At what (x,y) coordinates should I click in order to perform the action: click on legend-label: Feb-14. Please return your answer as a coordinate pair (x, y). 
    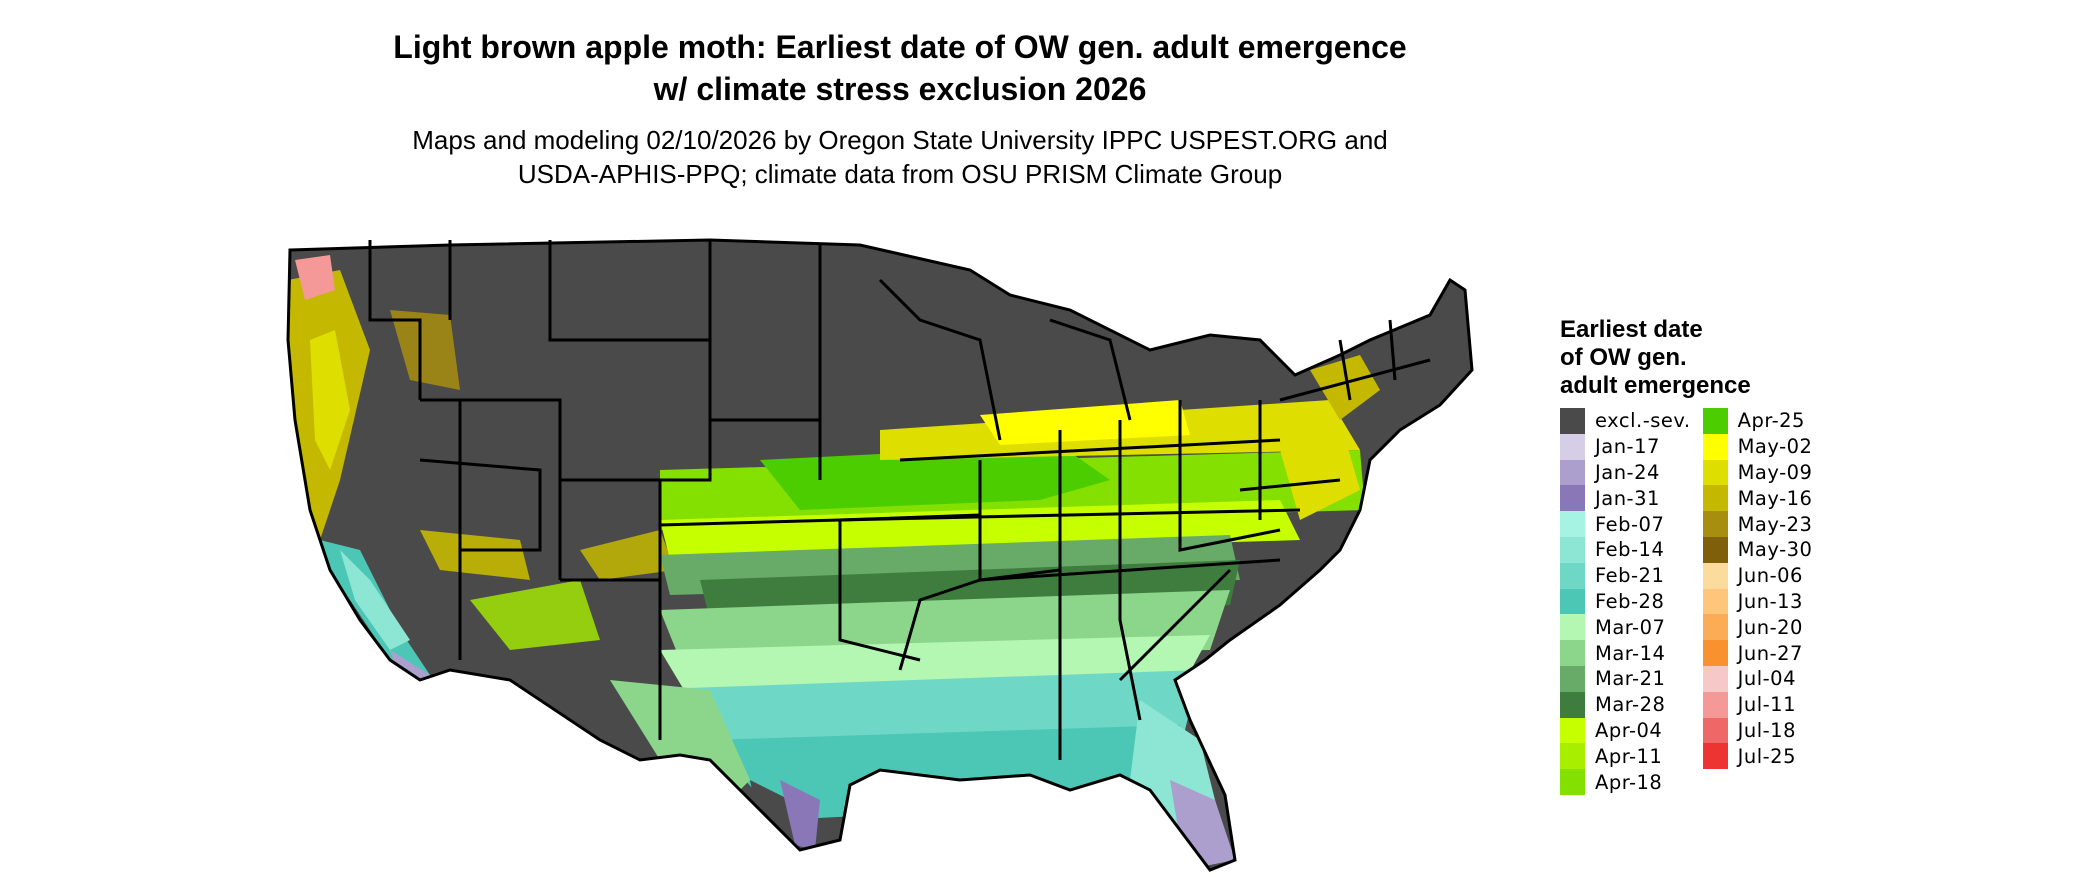
    Looking at the image, I should click on (1630, 550).